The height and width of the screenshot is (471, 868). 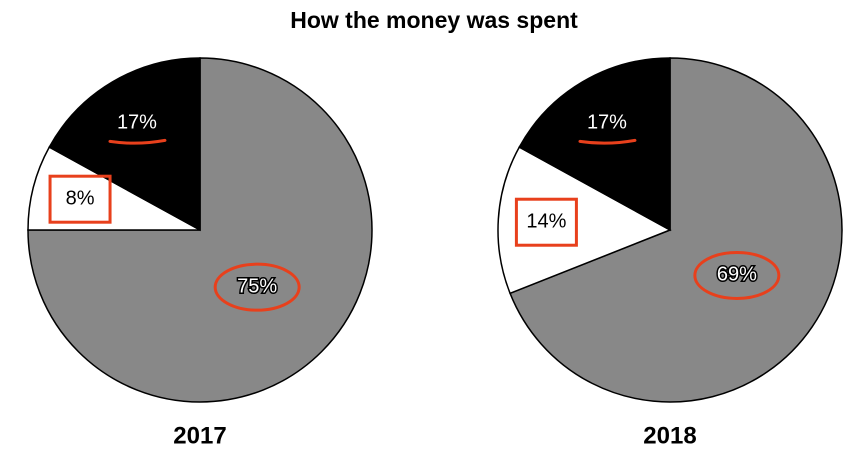 I want to click on data-label: 75%, so click(x=257, y=286).